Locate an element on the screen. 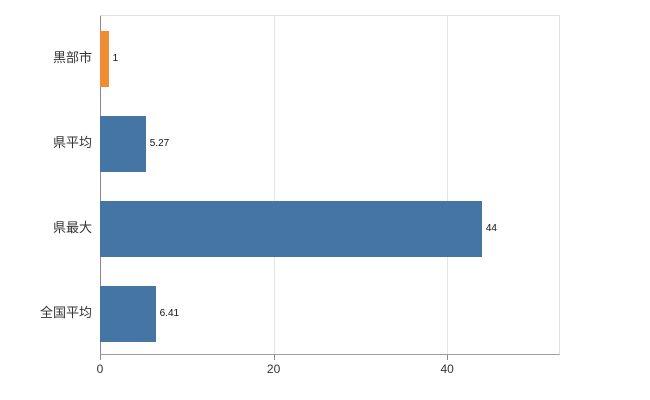 The image size is (650, 400). x-tick-label: 0 is located at coordinates (100, 369).